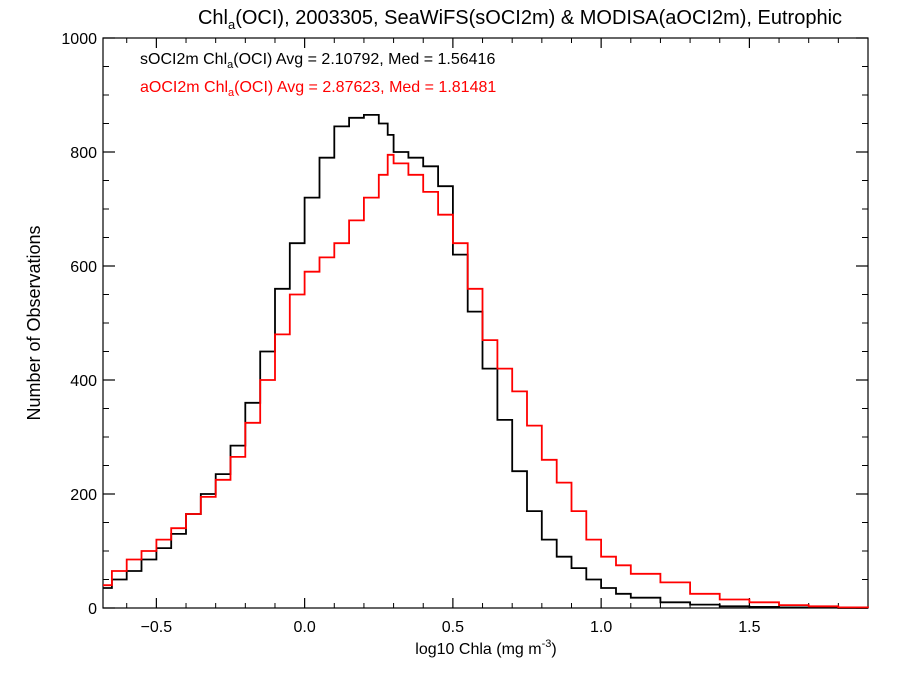  Describe the element at coordinates (231, 93) in the screenshot. I see `legend-1-subscript: a` at that location.